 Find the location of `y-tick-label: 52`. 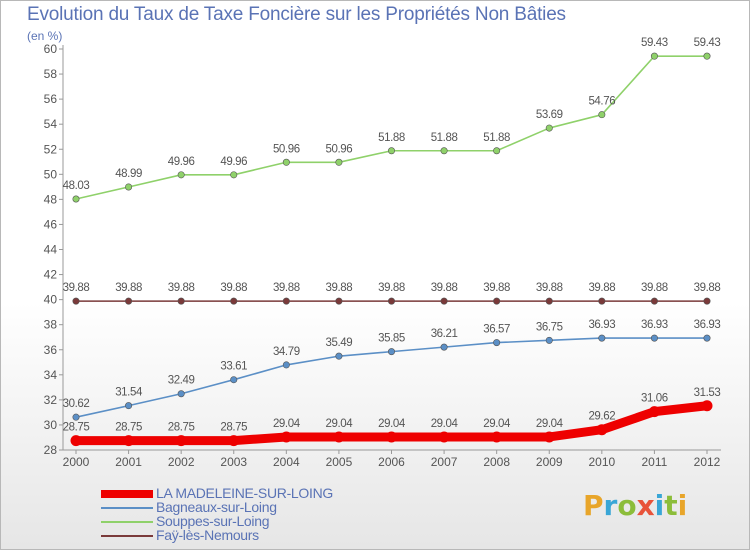

y-tick-label: 52 is located at coordinates (51, 149).